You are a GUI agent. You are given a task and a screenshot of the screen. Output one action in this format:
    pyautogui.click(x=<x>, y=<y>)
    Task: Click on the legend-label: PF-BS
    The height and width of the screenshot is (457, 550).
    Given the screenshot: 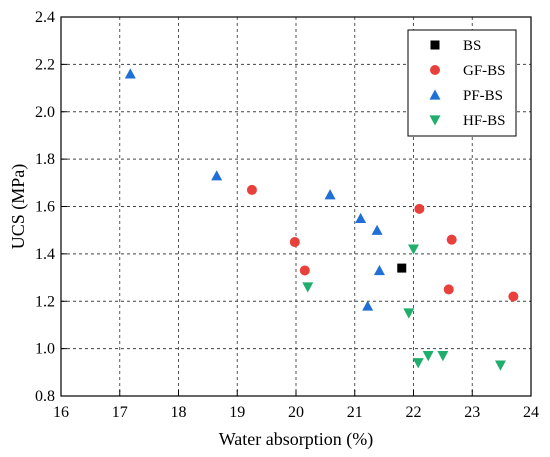 What is the action you would take?
    pyautogui.click(x=483, y=96)
    